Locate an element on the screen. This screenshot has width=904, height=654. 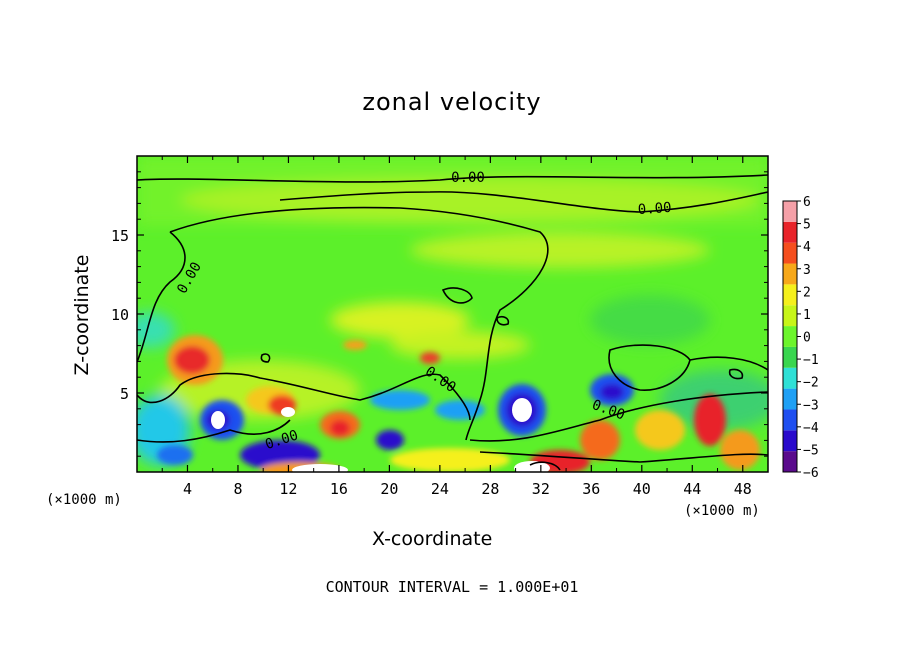
x-tick-label: 20 is located at coordinates (389, 489).